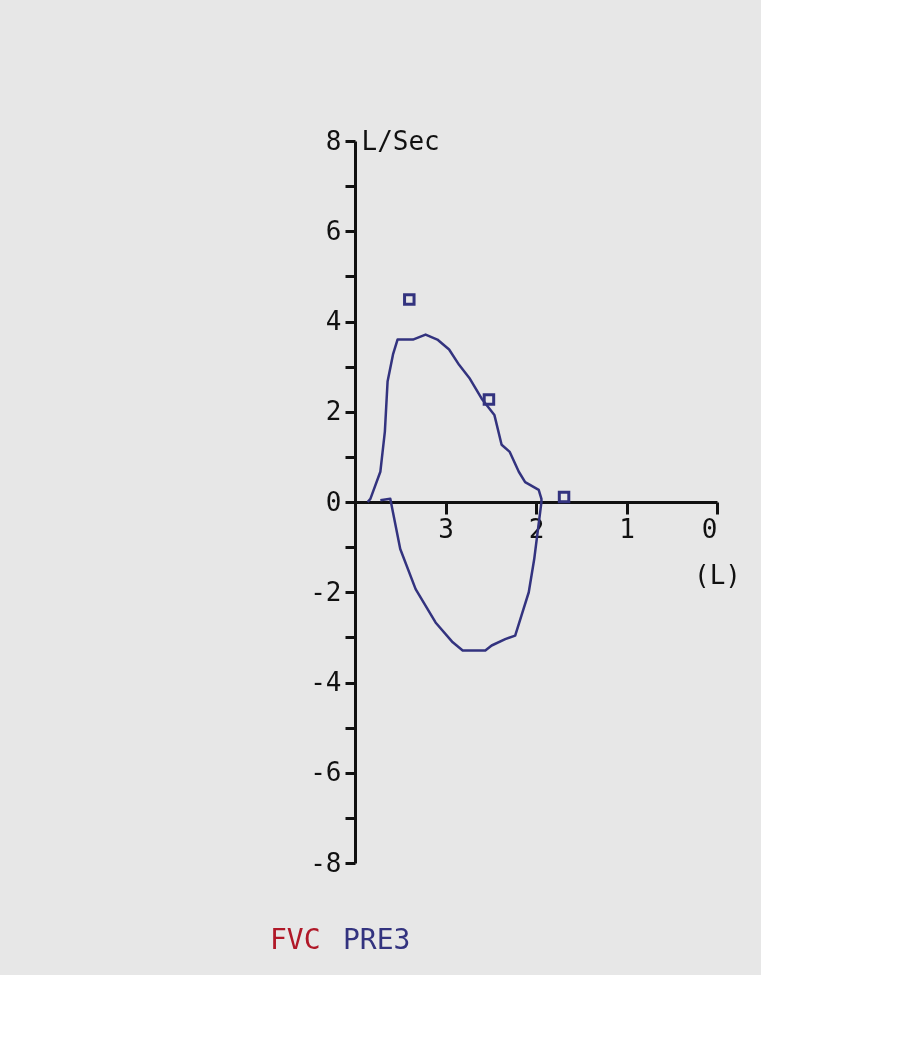 This screenshot has width=898, height=1040. Describe the element at coordinates (333, 501) in the screenshot. I see `y-tick-label: 0` at that location.